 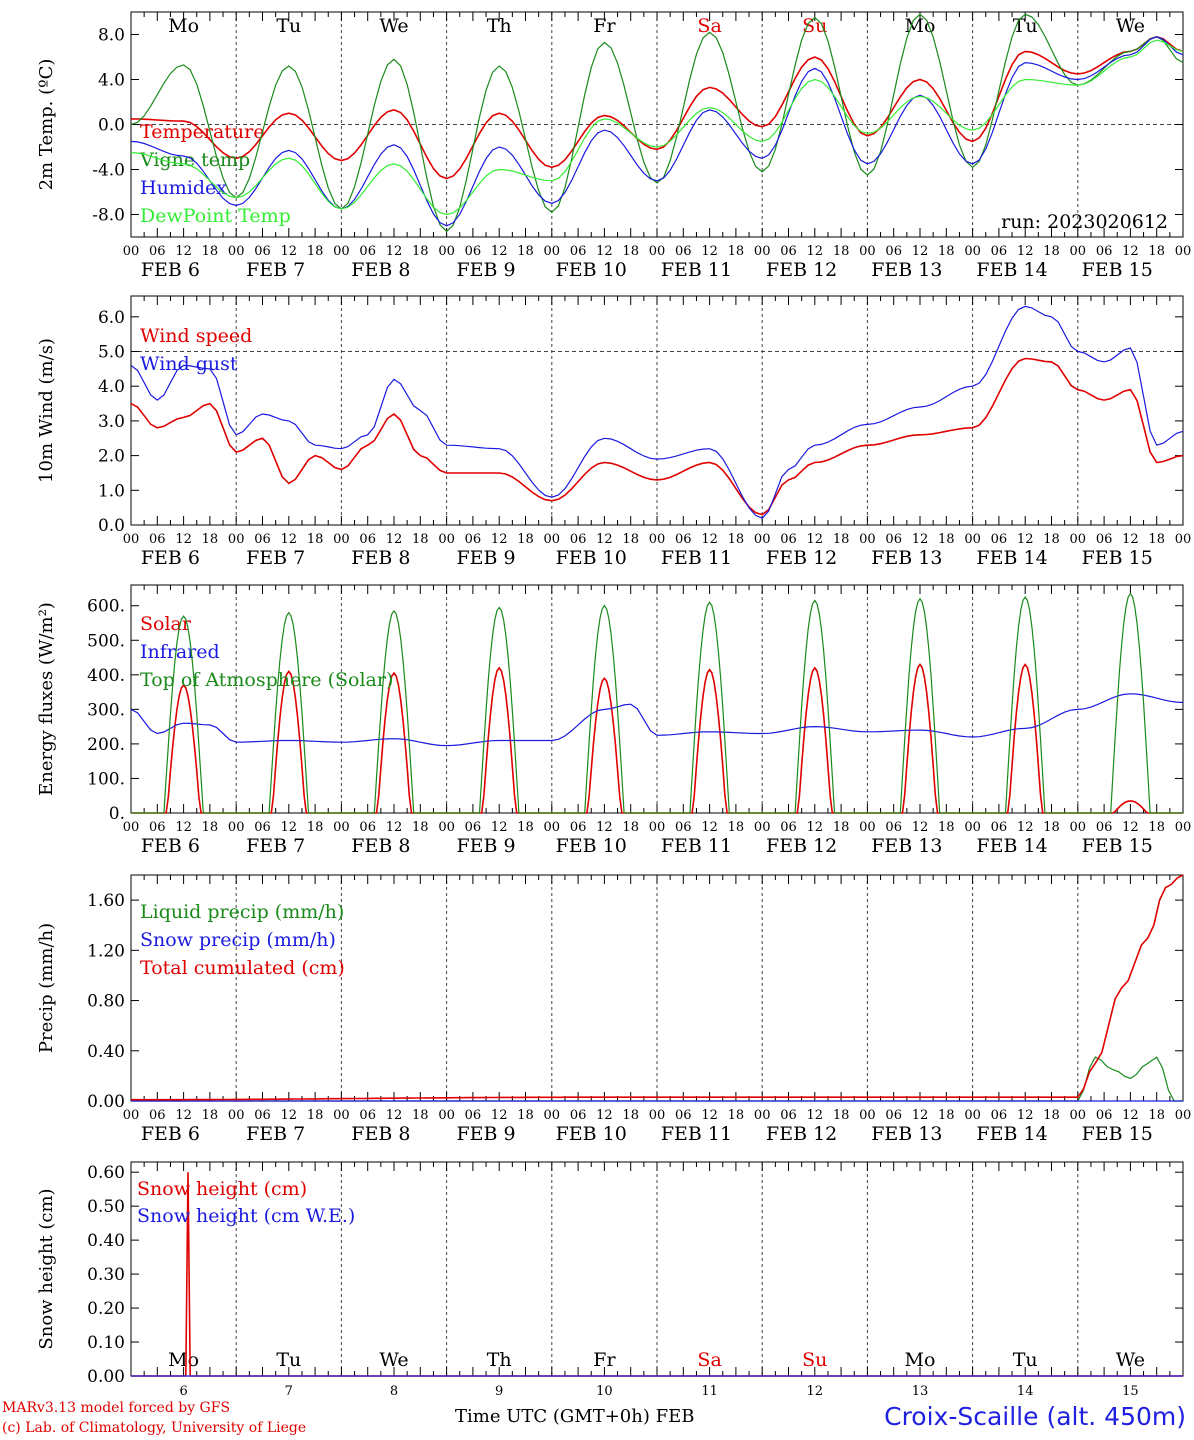 I want to click on y-tick-label: 0.0, so click(x=111, y=526).